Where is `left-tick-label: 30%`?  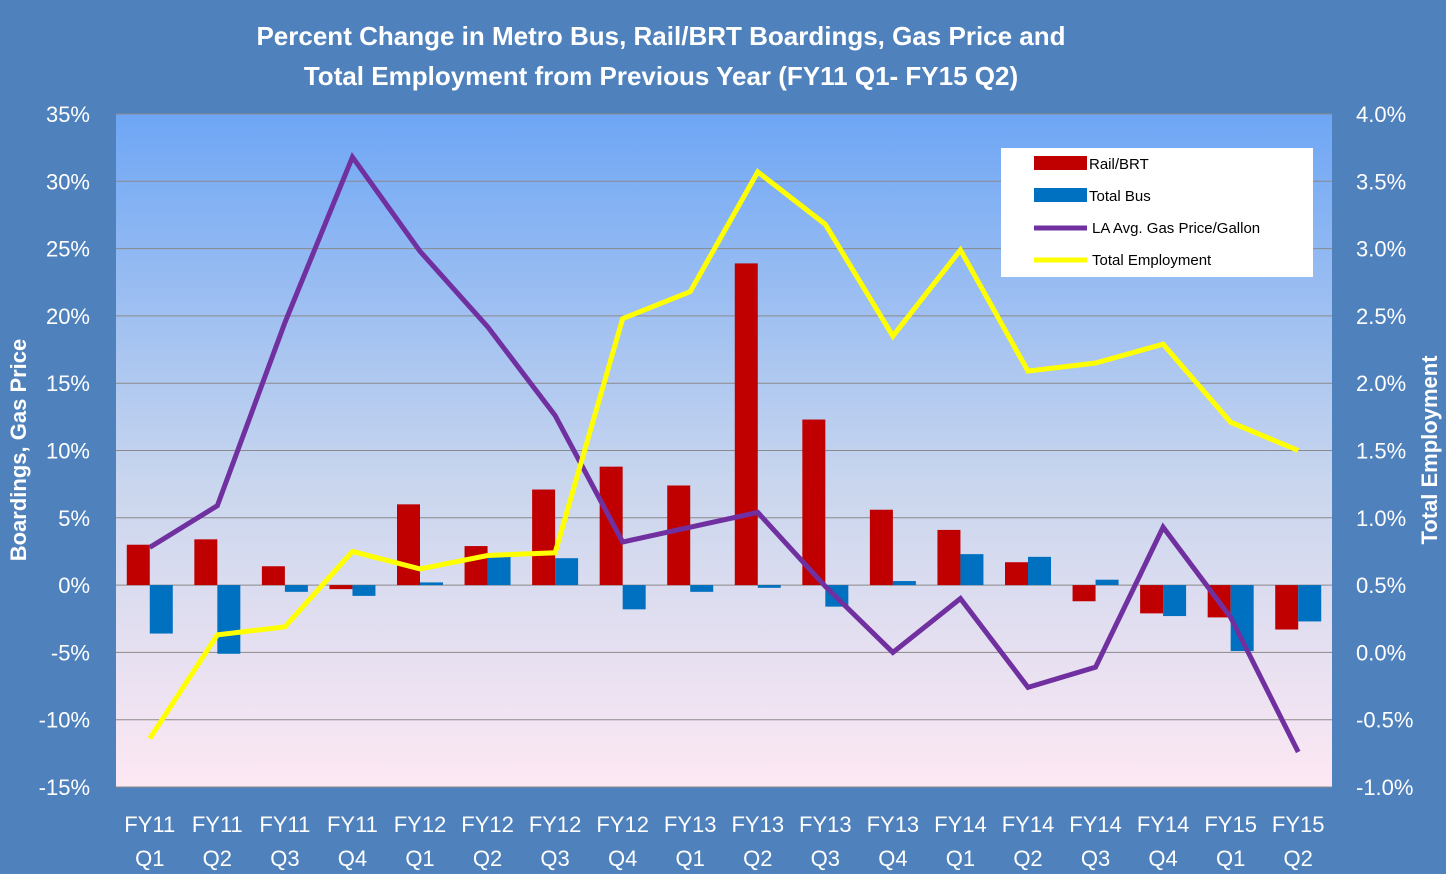 left-tick-label: 30% is located at coordinates (68, 181).